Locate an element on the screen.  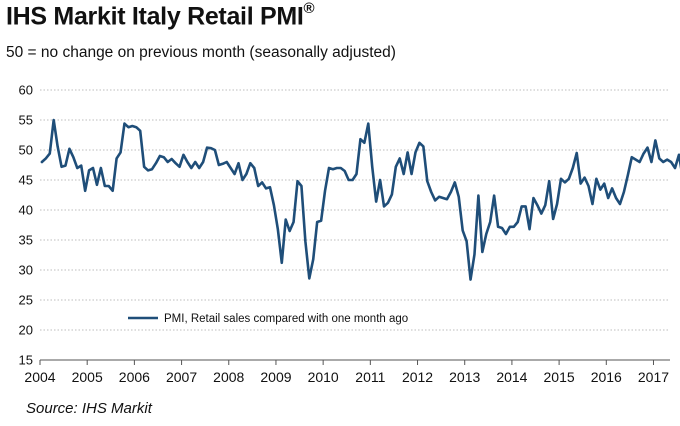
y-tick-label: 15 is located at coordinates (26, 360).